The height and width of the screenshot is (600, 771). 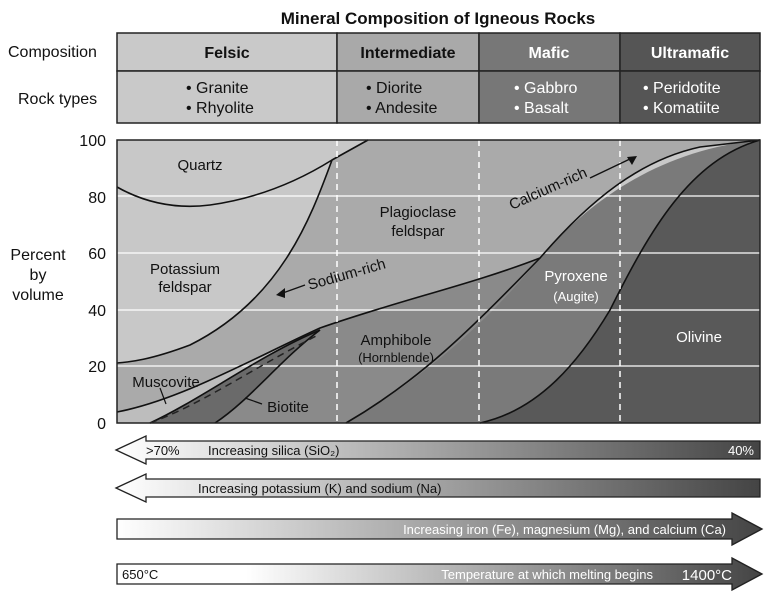 I want to click on rocks-cell-intermediate, so click(x=408, y=97).